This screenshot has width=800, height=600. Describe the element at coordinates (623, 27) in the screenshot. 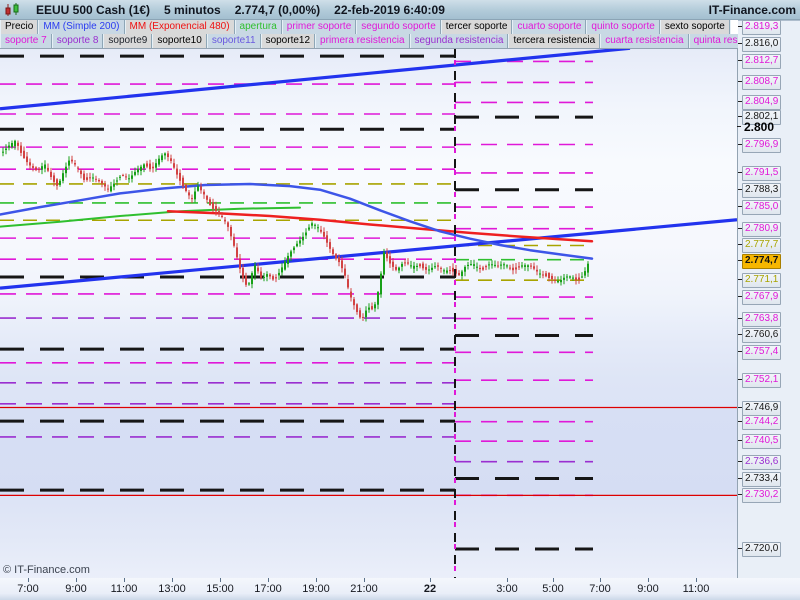

I see `legend-item-quinto-soporte: quinto soporte` at that location.